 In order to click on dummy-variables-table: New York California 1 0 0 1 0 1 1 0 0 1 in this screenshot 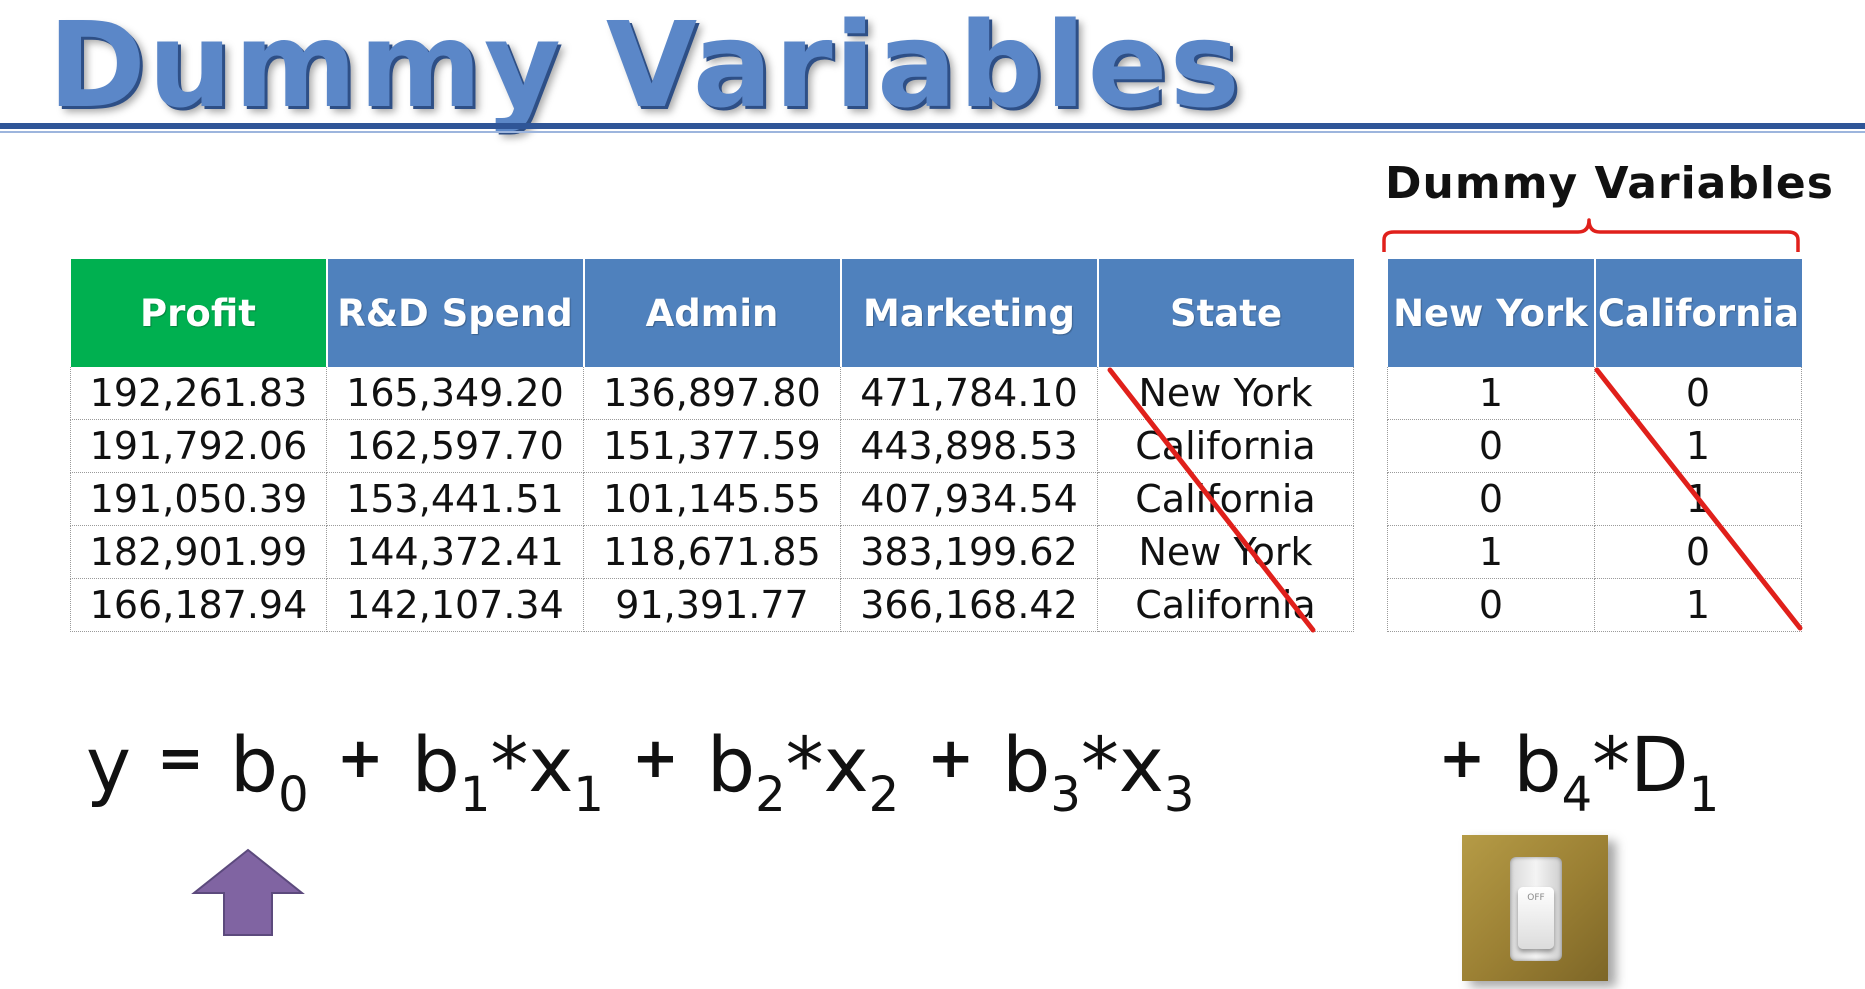, I will do `click(1594, 445)`.